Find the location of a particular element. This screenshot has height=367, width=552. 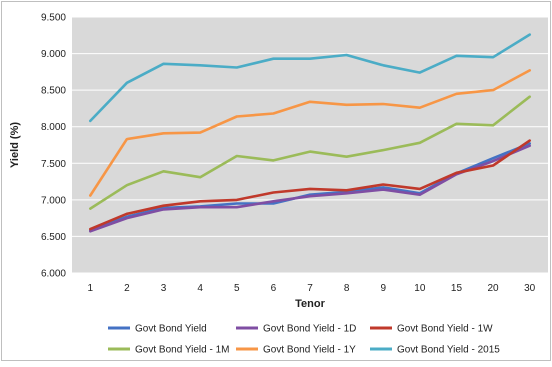

x-tick-label: 5 is located at coordinates (237, 288).